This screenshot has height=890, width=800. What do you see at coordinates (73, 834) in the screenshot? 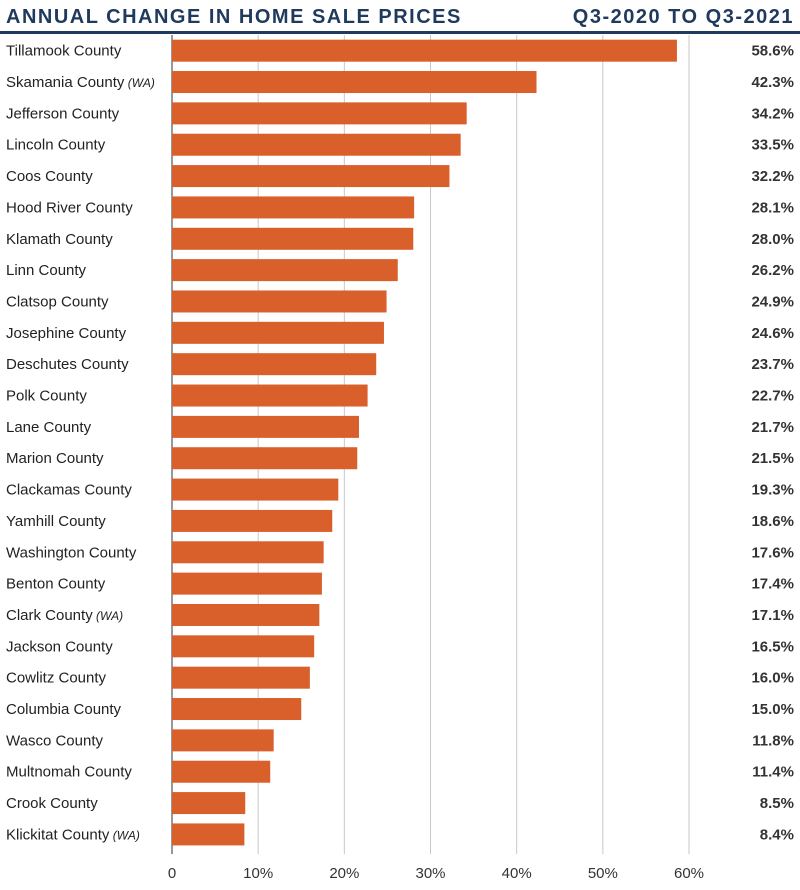
I see `category-label: Klickitat County (WA)` at bounding box center [73, 834].